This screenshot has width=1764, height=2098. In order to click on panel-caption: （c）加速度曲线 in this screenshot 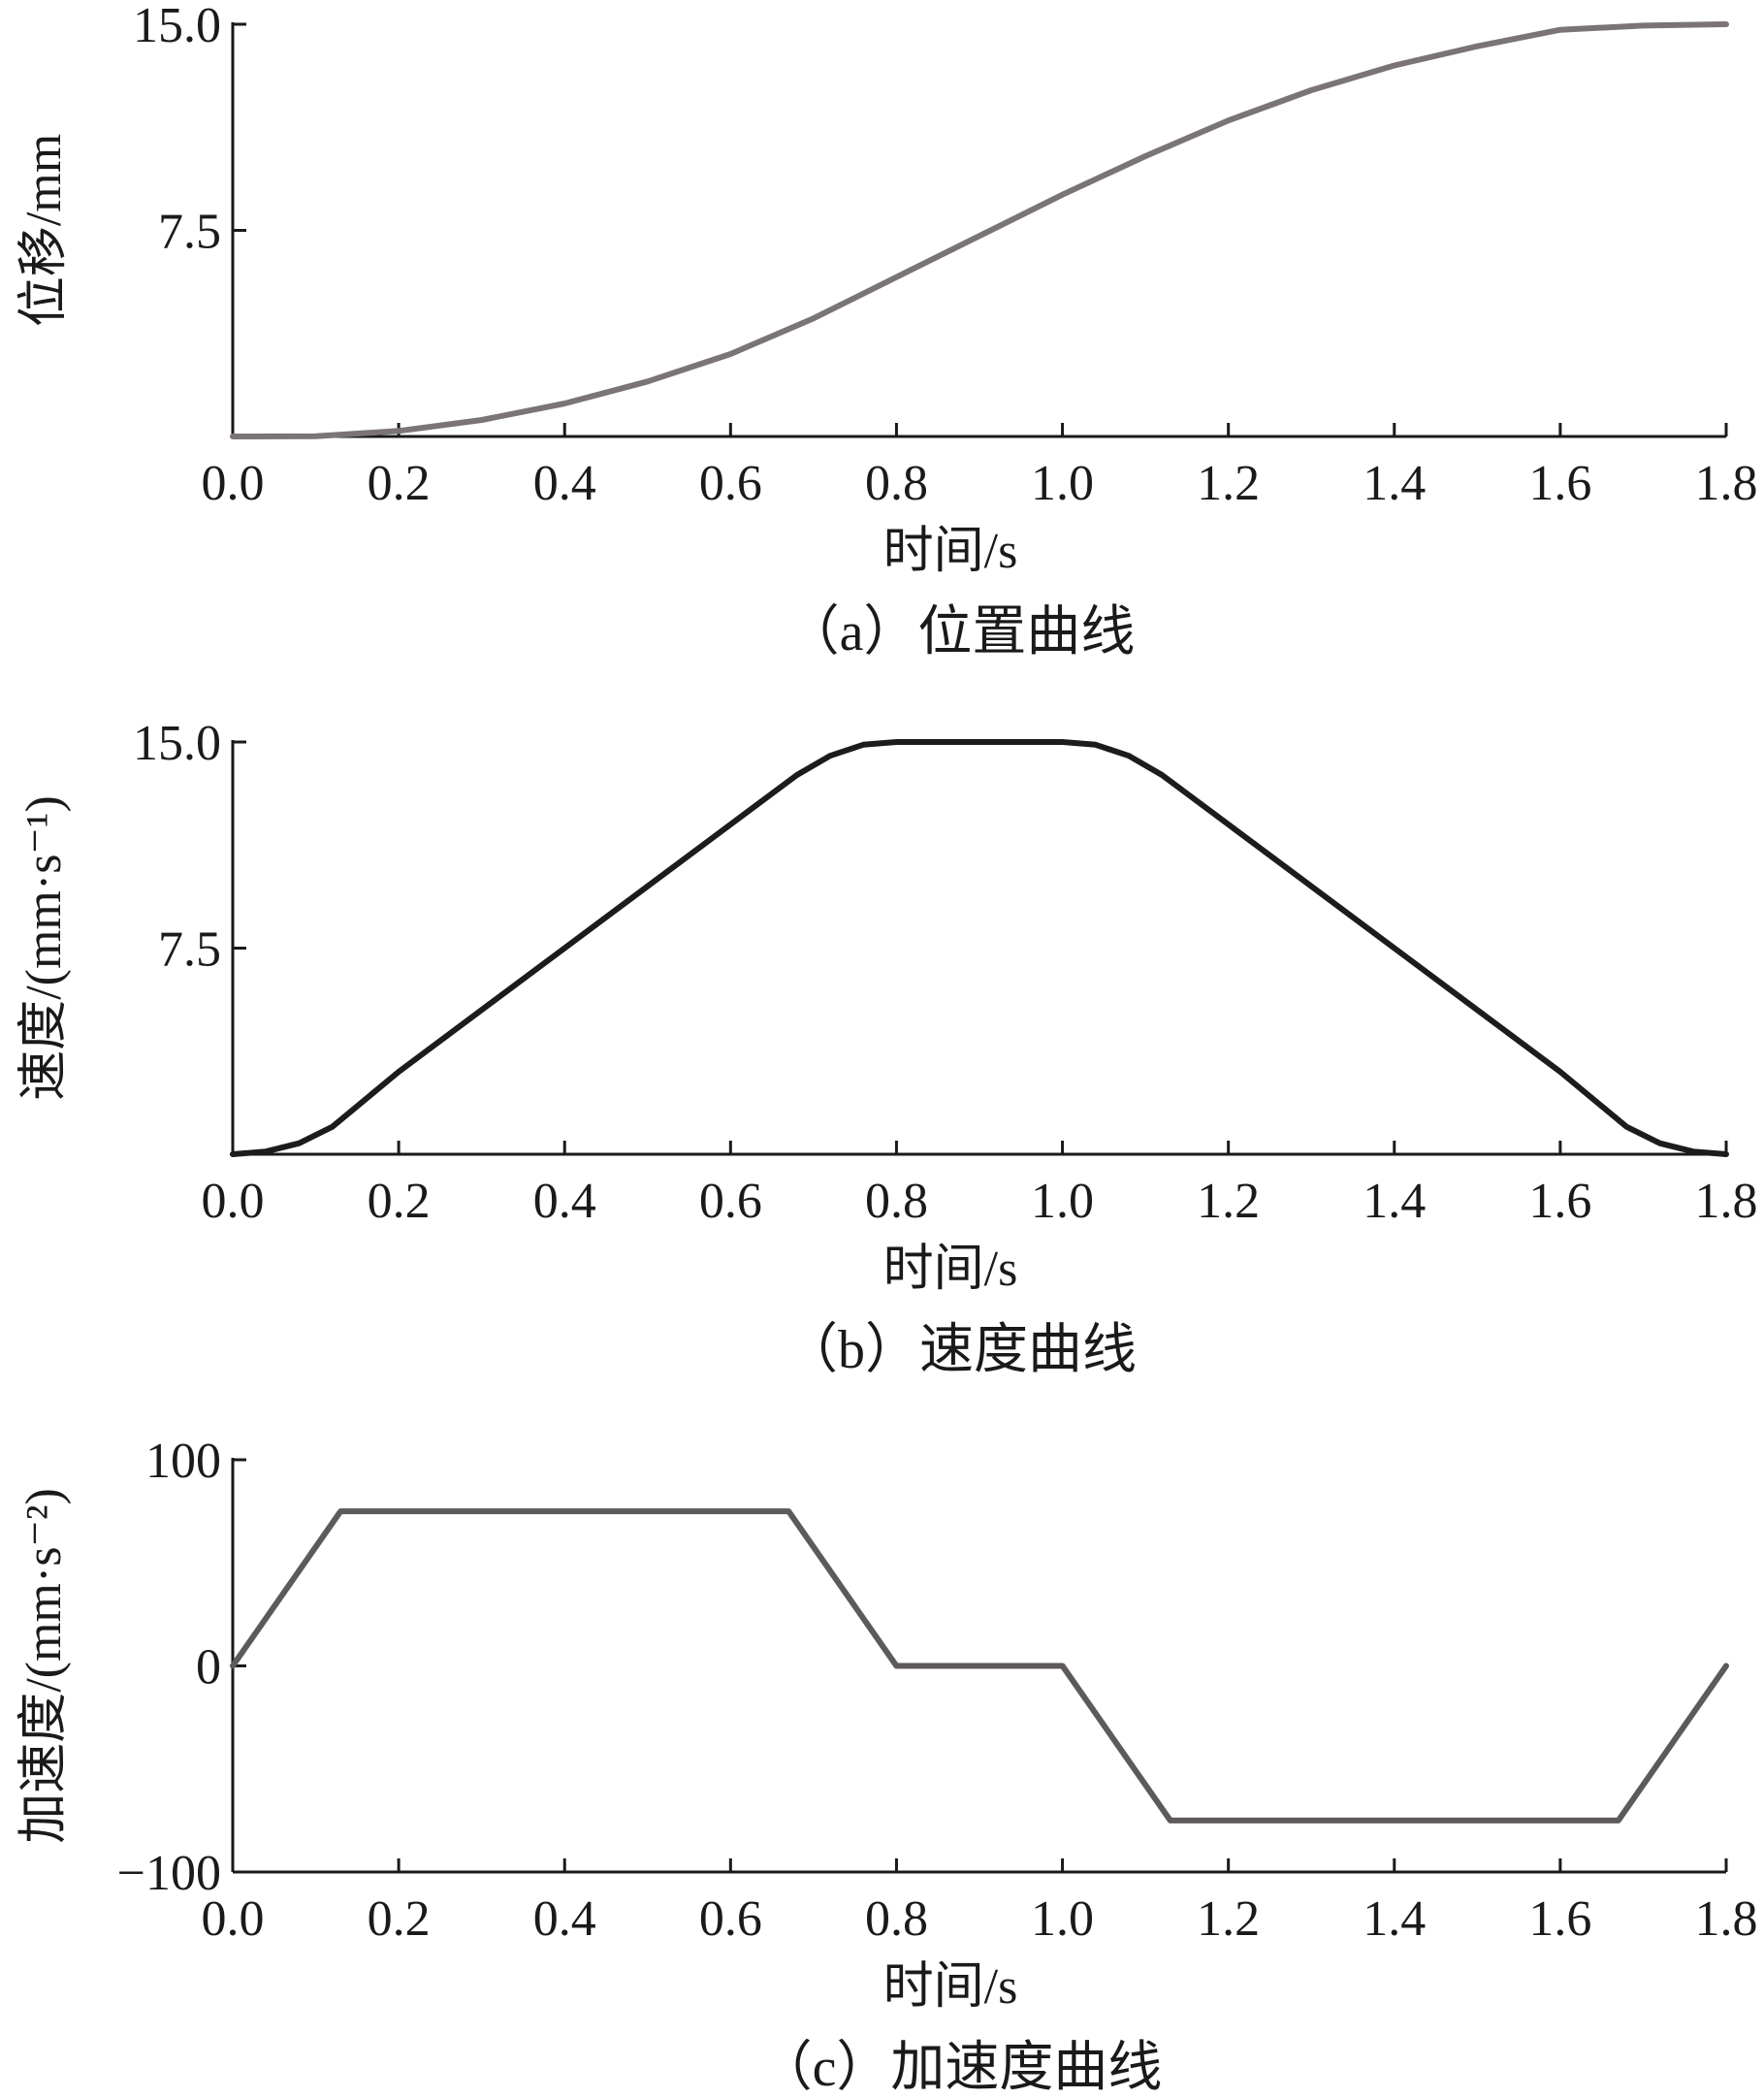, I will do `click(960, 2068)`.